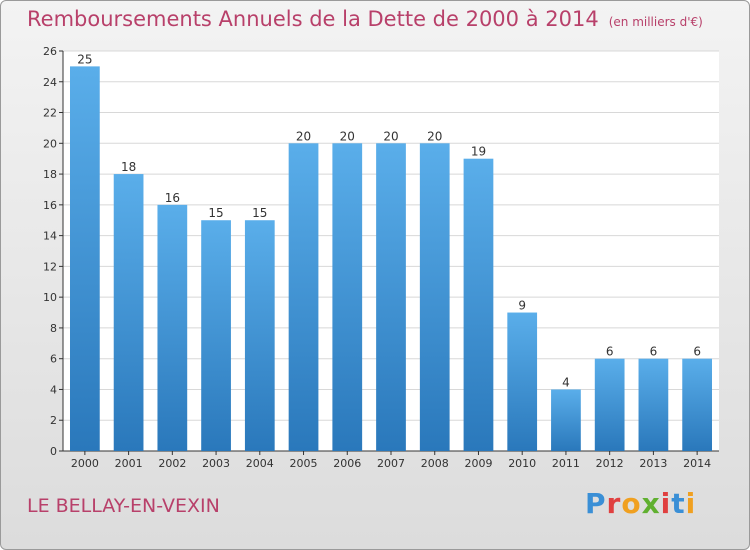  Describe the element at coordinates (172, 198) in the screenshot. I see `bar-value-label: 16` at that location.